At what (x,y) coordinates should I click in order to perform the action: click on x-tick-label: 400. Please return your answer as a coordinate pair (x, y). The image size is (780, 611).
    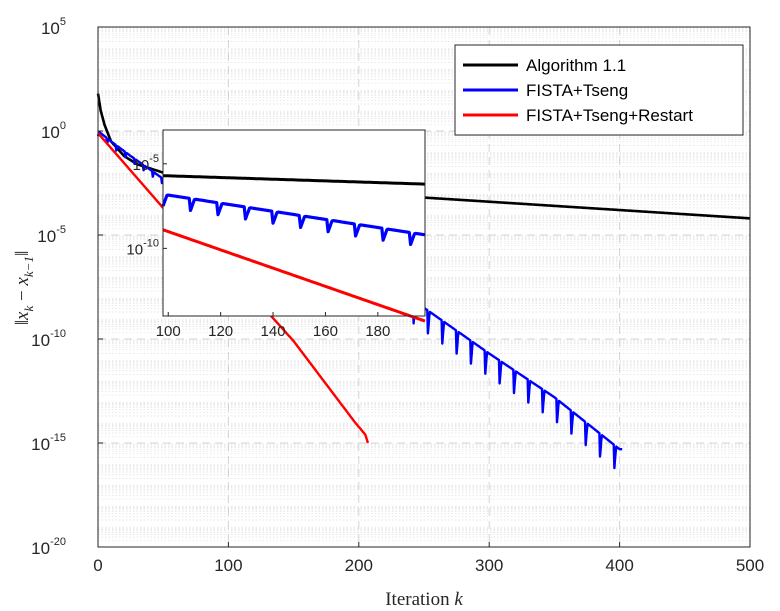
    Looking at the image, I should click on (619, 565).